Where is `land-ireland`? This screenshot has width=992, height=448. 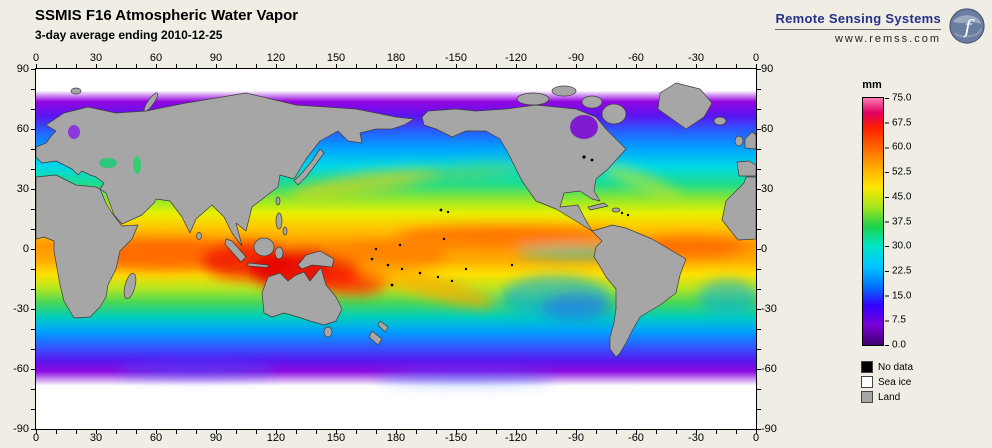 land-ireland is located at coordinates (739, 141).